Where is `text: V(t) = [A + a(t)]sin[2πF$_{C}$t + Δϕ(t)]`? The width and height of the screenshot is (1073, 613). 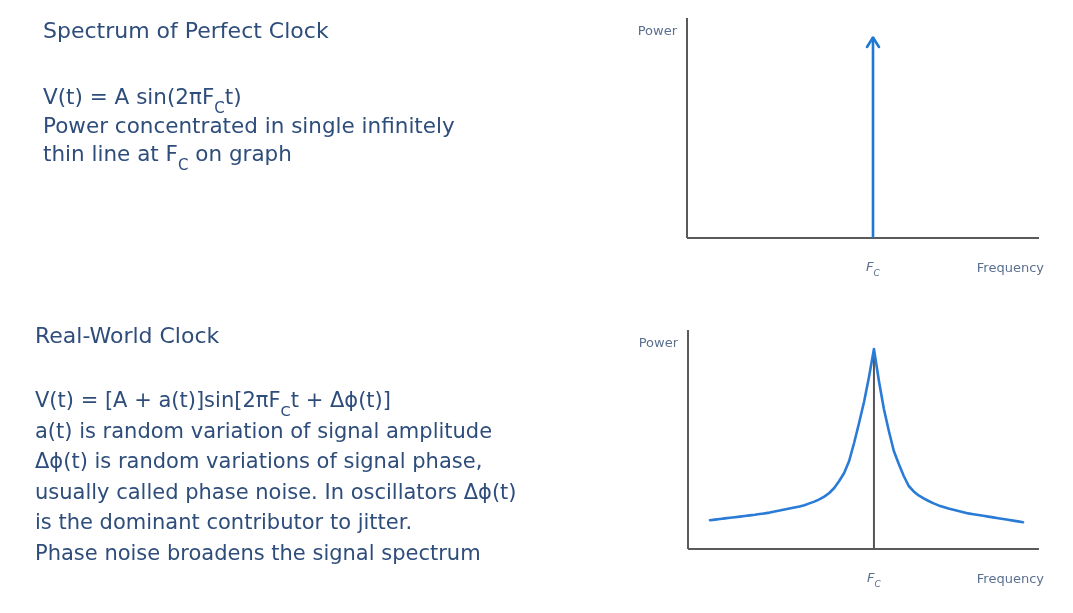 text: V(t) = [A + a(t)]sin[2πF$_{C}$t + Δϕ(t)] is located at coordinates (213, 403).